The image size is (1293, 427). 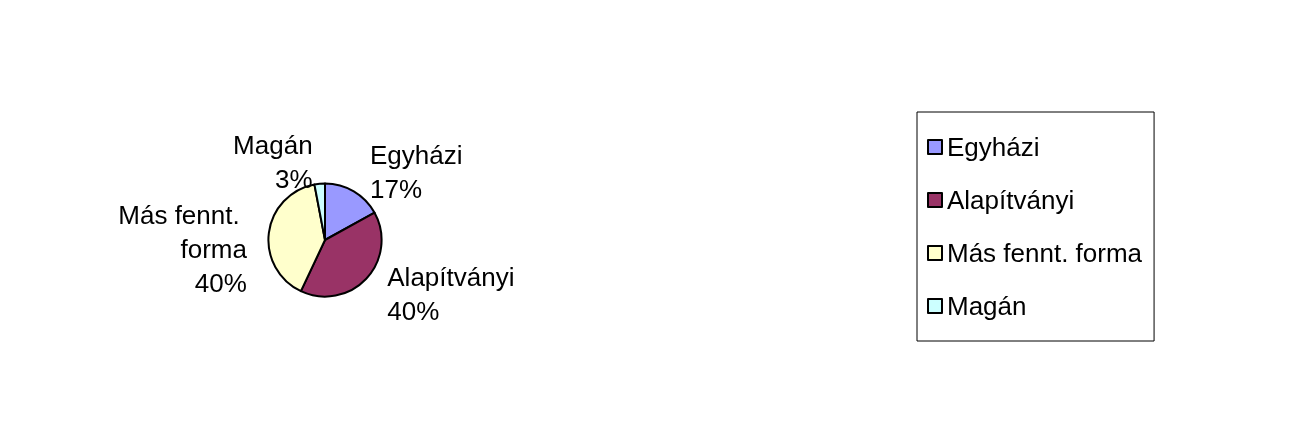 What do you see at coordinates (294, 178) in the screenshot?
I see `data-label: 3%` at bounding box center [294, 178].